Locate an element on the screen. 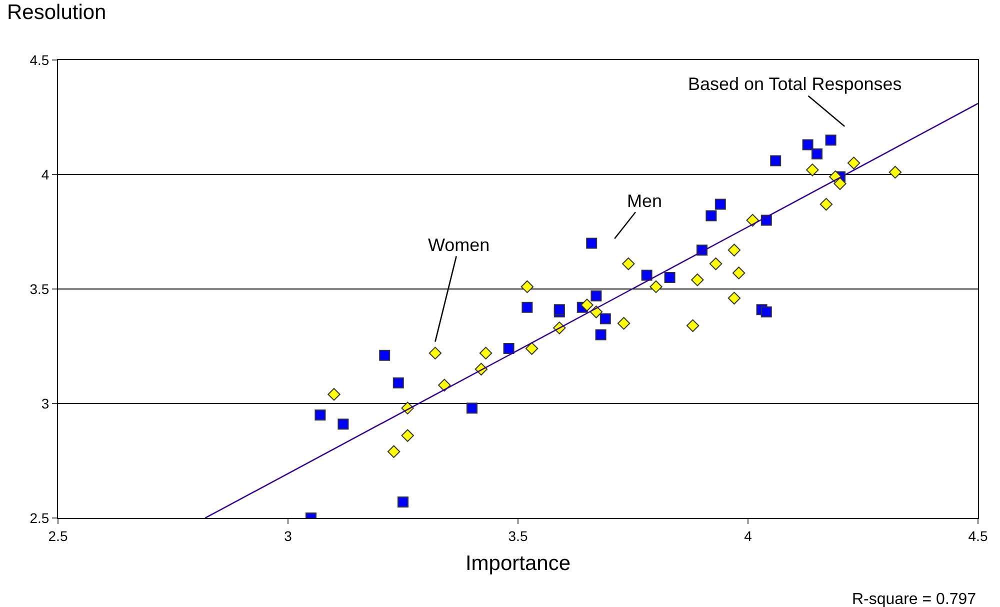  x-axis-title: Importance is located at coordinates (518, 563).